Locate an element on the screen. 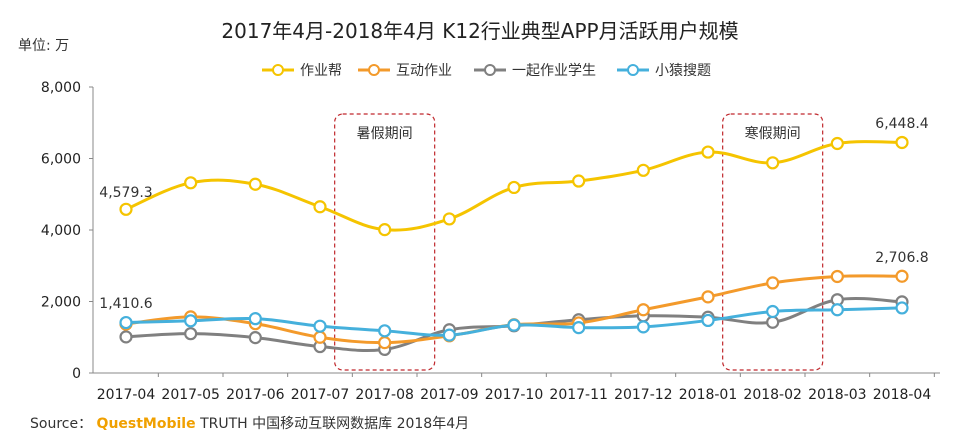 Image resolution: width=960 pixels, height=448 pixels. period-label: 寒假期间 is located at coordinates (773, 133).